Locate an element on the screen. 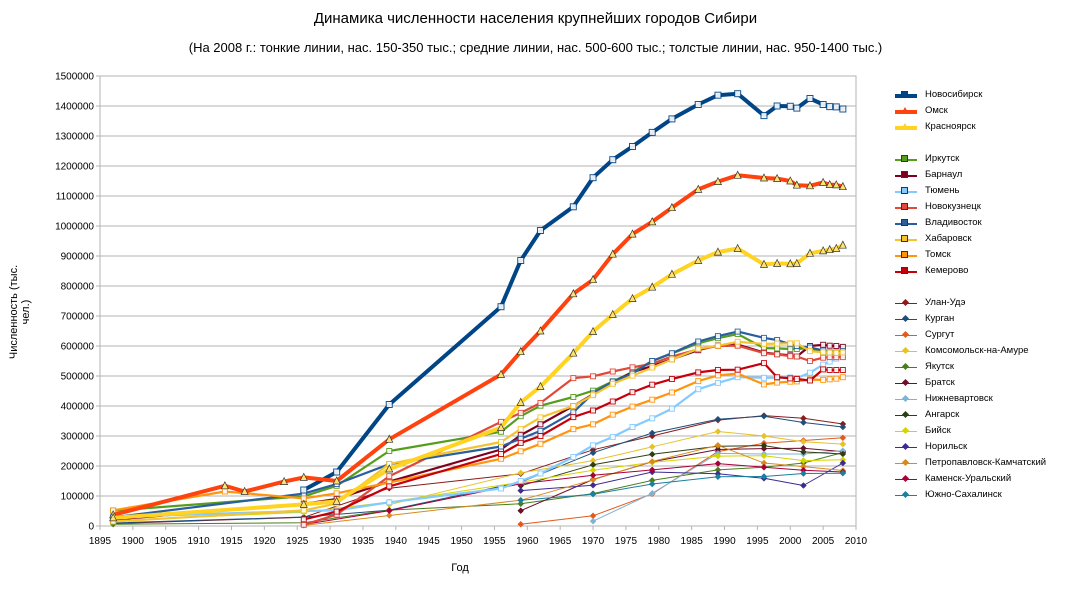 The width and height of the screenshot is (1071, 596). legend-label: Владивосток is located at coordinates (953, 222).